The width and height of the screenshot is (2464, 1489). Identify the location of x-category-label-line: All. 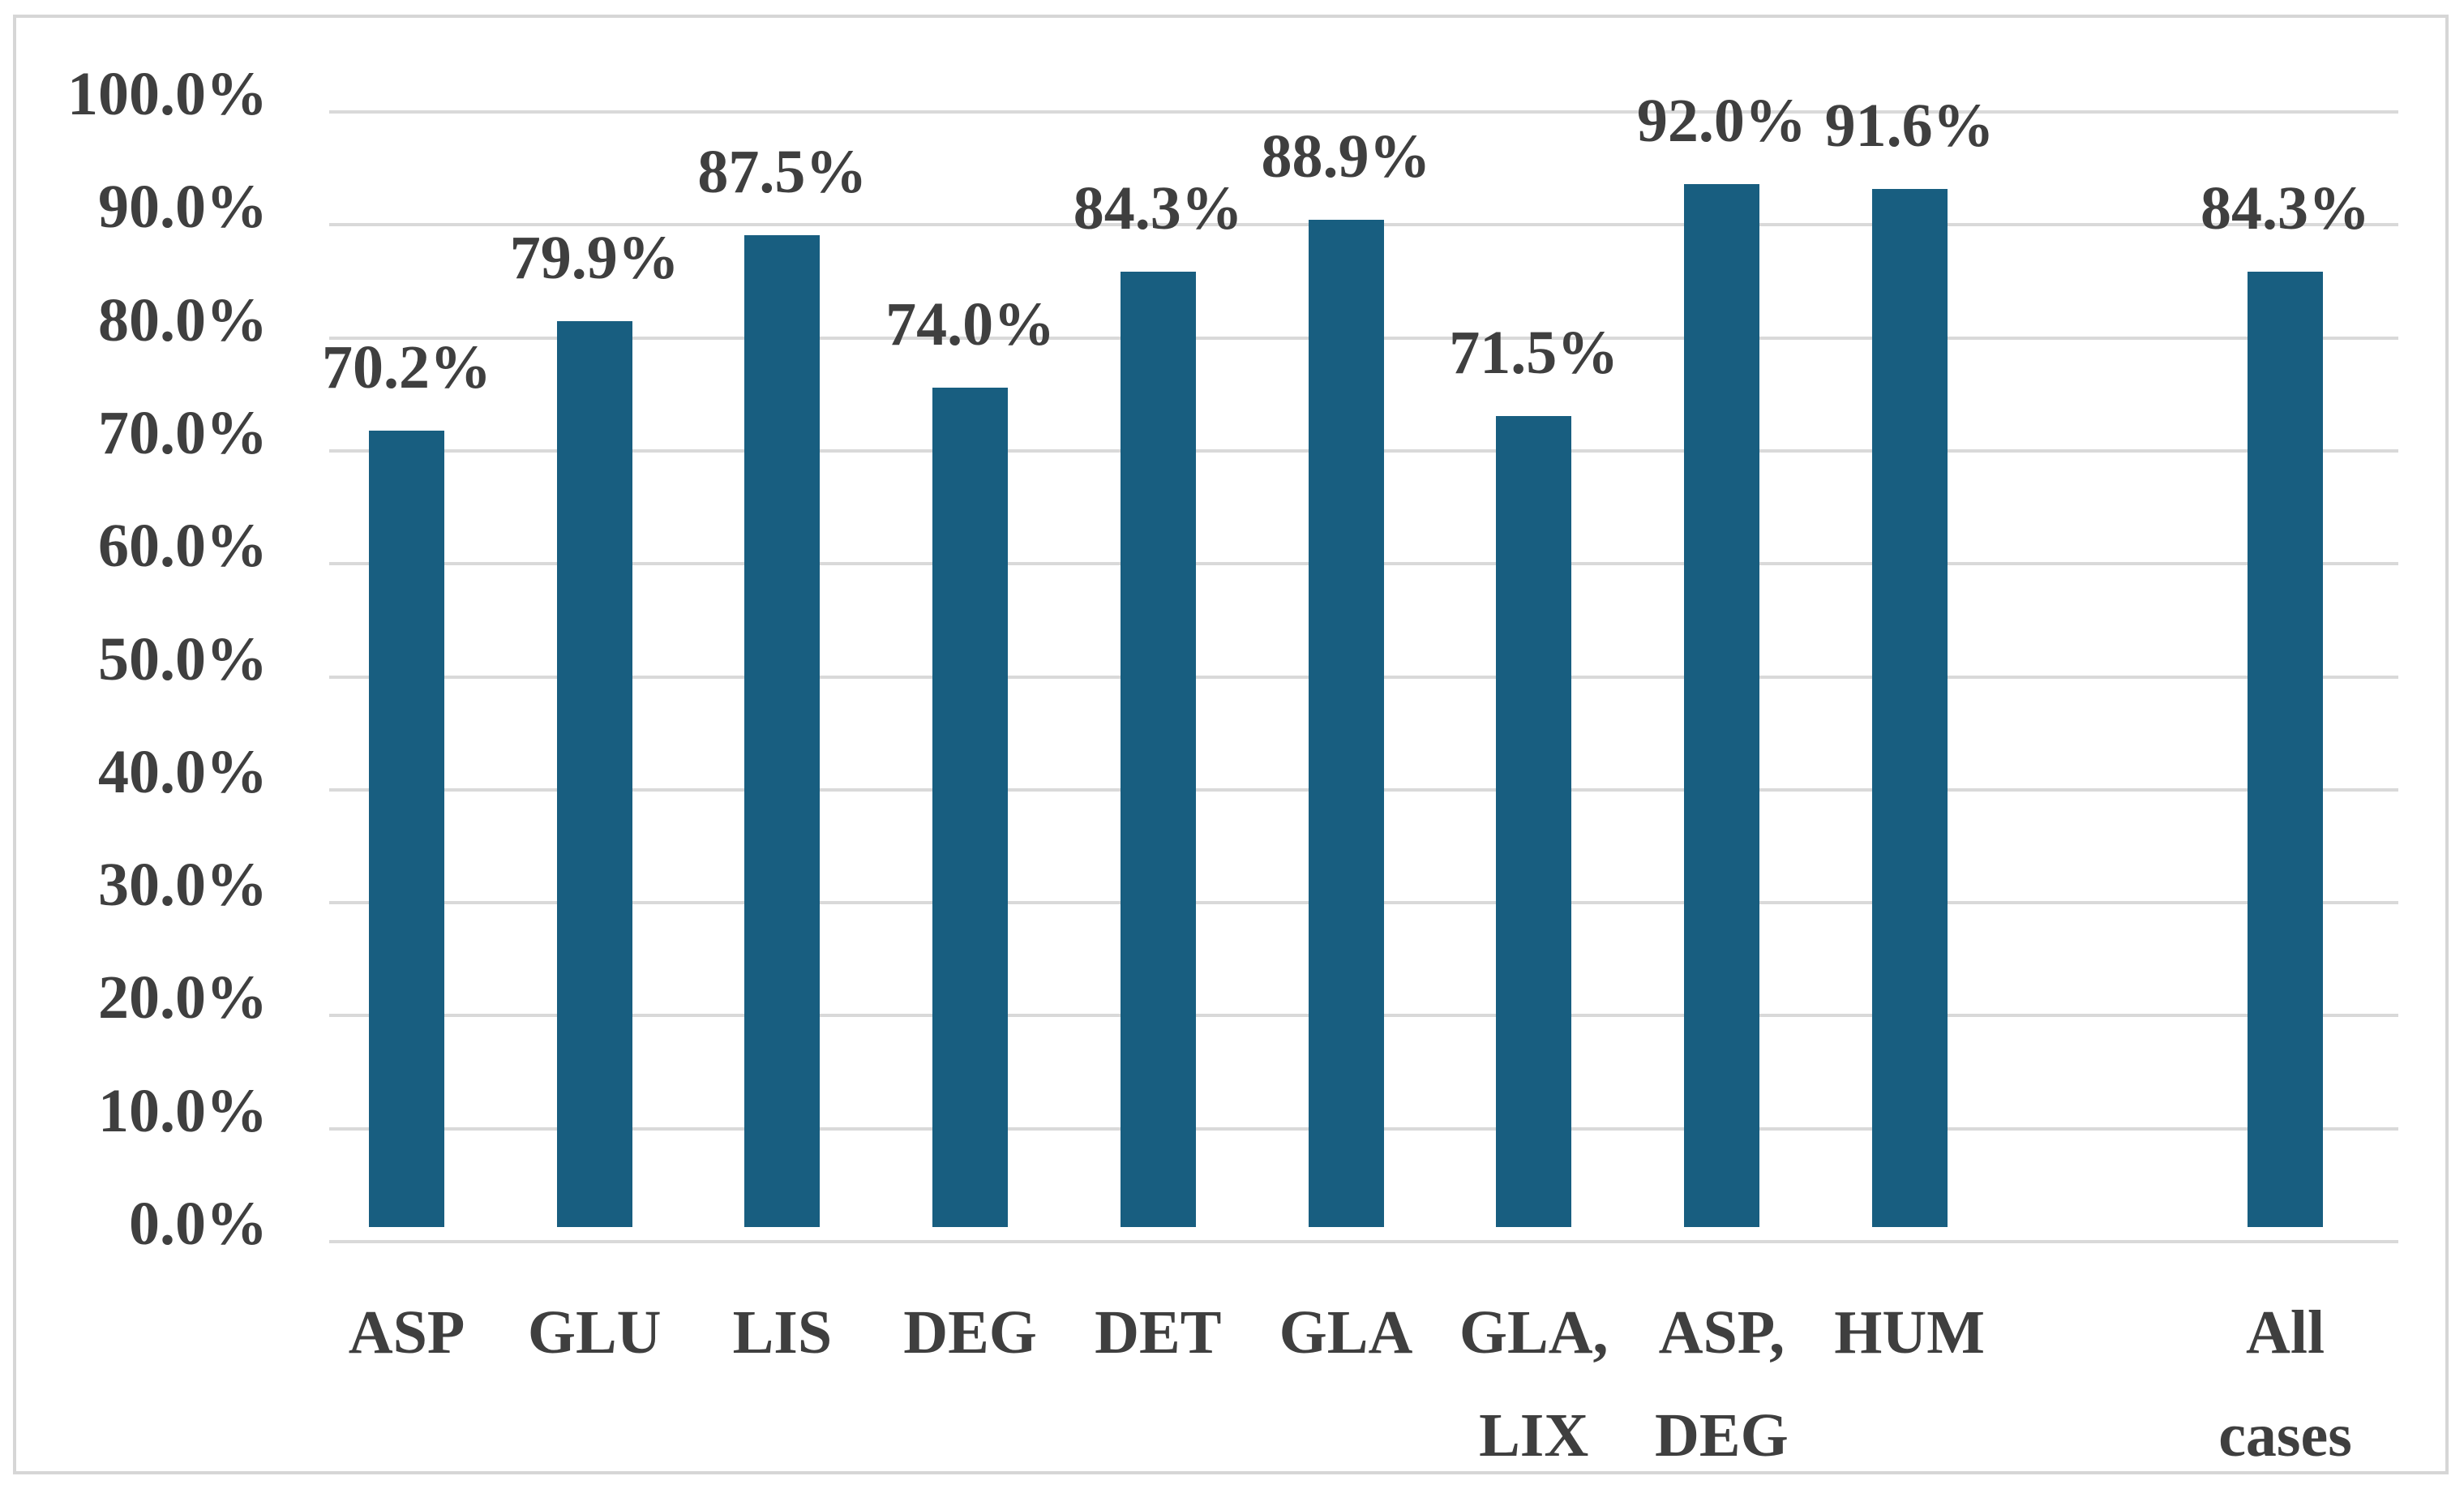
(2285, 1332).